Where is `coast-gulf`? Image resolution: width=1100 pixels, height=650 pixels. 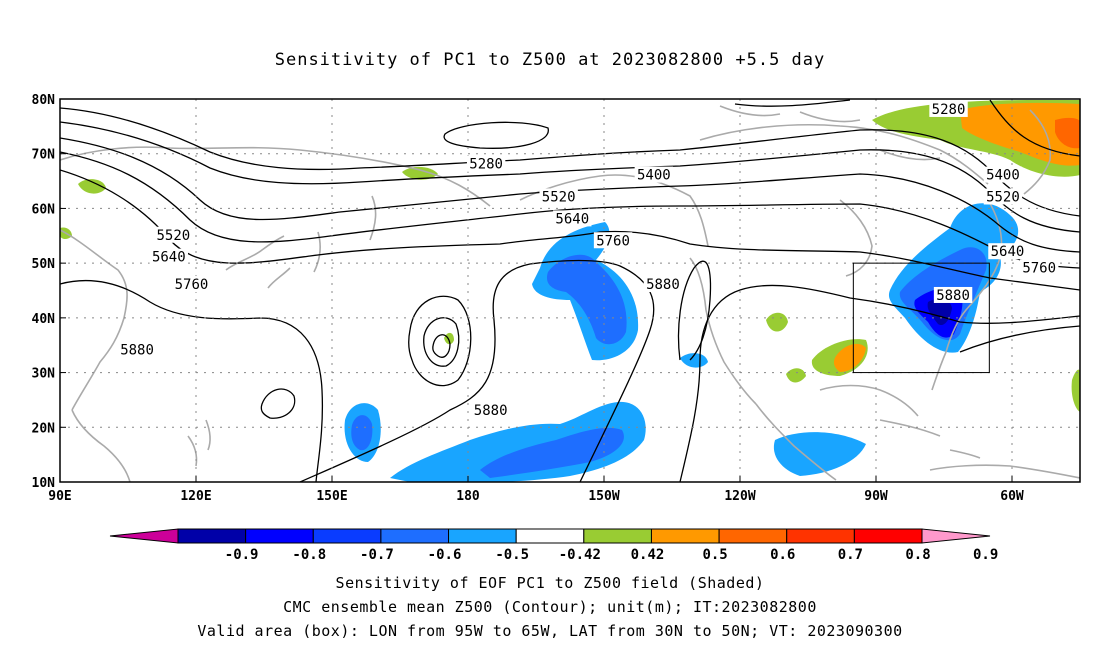 coast-gulf is located at coordinates (869, 400).